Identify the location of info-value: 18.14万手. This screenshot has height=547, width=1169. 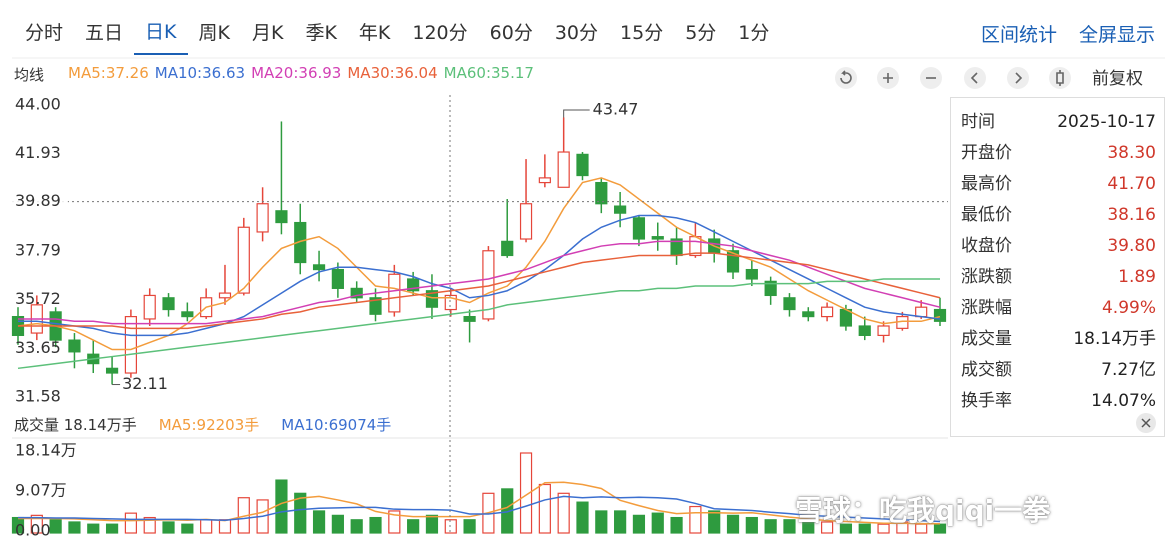
(1114, 339).